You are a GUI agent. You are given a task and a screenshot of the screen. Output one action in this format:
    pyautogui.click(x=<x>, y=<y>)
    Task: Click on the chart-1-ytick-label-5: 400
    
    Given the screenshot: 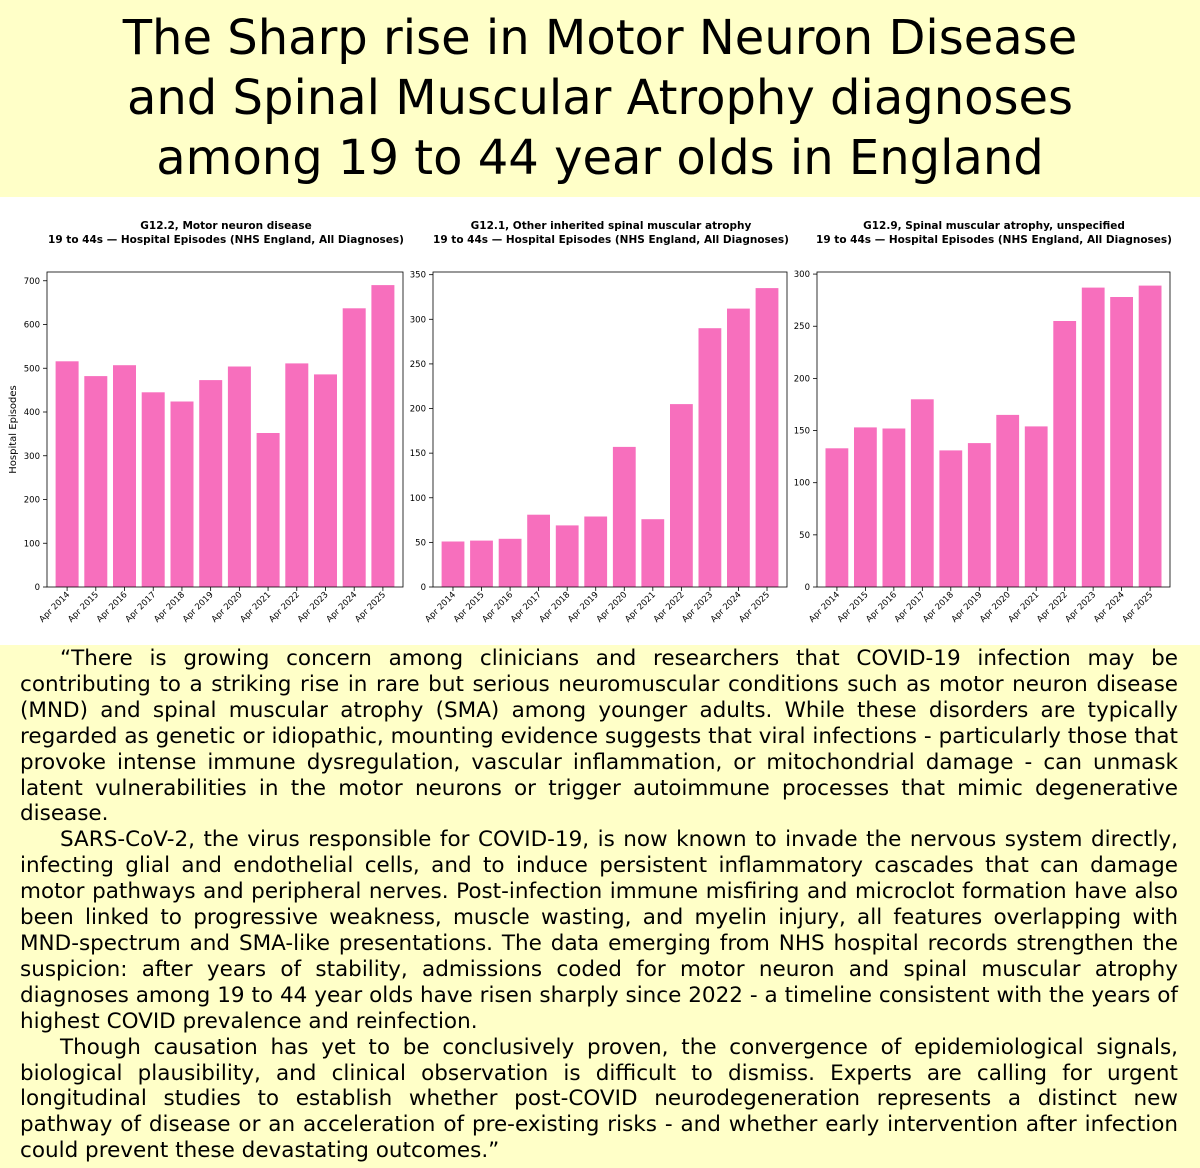 What is the action you would take?
    pyautogui.click(x=32, y=413)
    